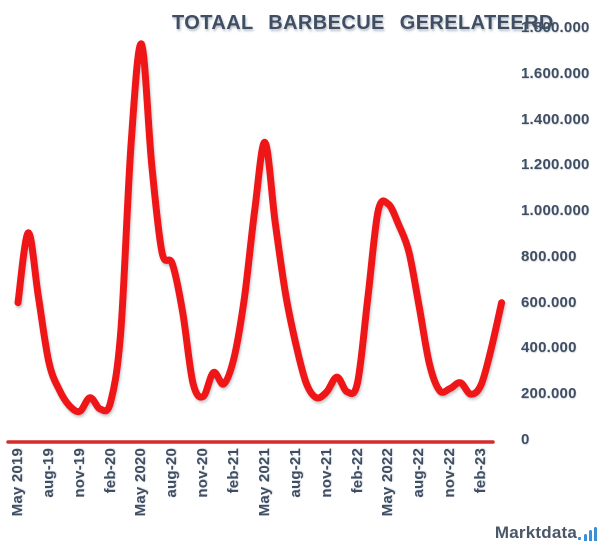 The height and width of the screenshot is (549, 605). Describe the element at coordinates (234, 471) in the screenshot. I see `x-tick-label: feb-21` at that location.